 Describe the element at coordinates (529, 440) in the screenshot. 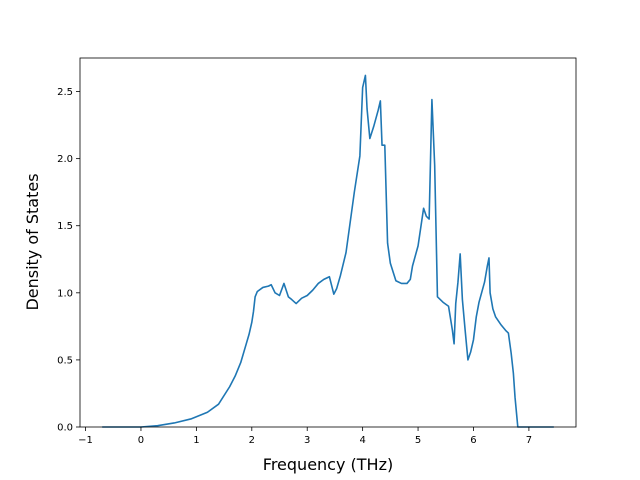

I see `x-tick-label: 7` at that location.